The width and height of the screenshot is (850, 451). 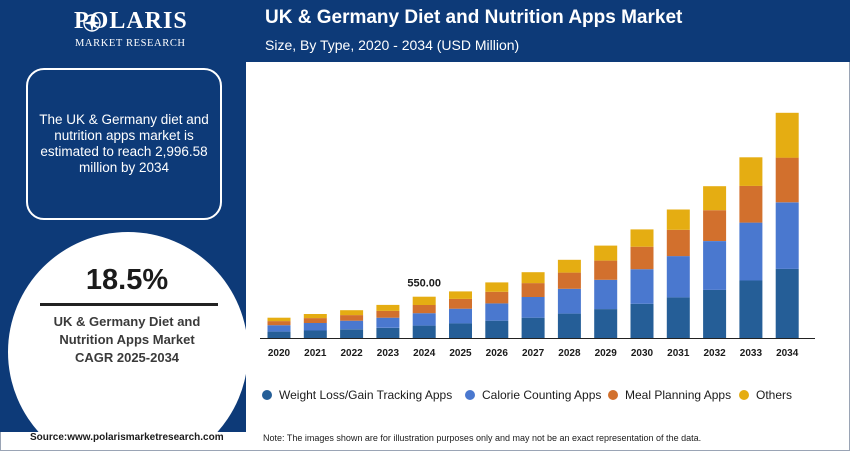 What do you see at coordinates (424, 309) in the screenshot?
I see `bar-segment-2024-s2` at bounding box center [424, 309].